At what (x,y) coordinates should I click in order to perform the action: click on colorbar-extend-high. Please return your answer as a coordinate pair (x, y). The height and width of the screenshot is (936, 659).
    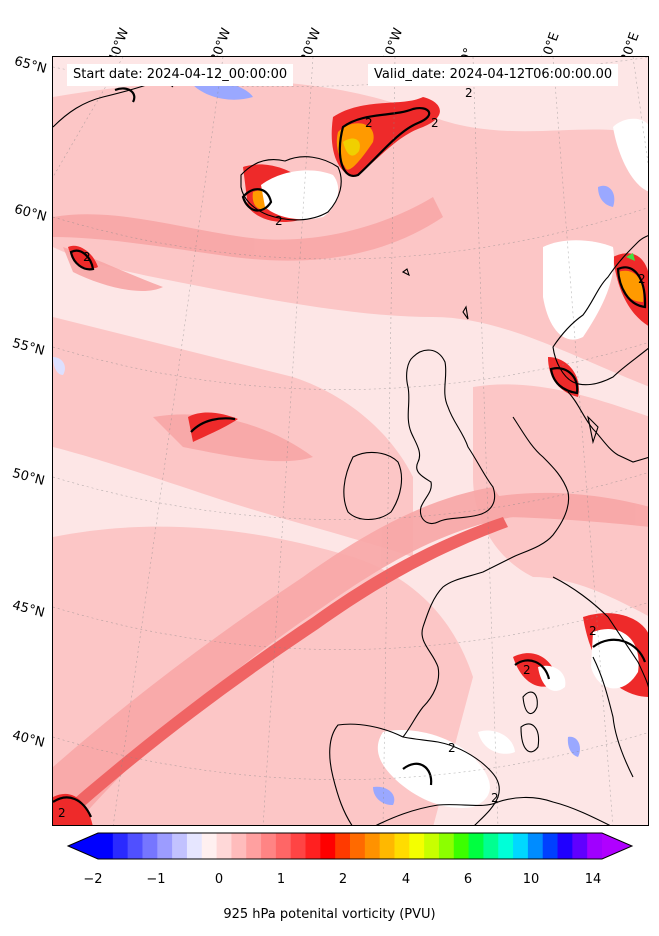
    Looking at the image, I should click on (617, 846).